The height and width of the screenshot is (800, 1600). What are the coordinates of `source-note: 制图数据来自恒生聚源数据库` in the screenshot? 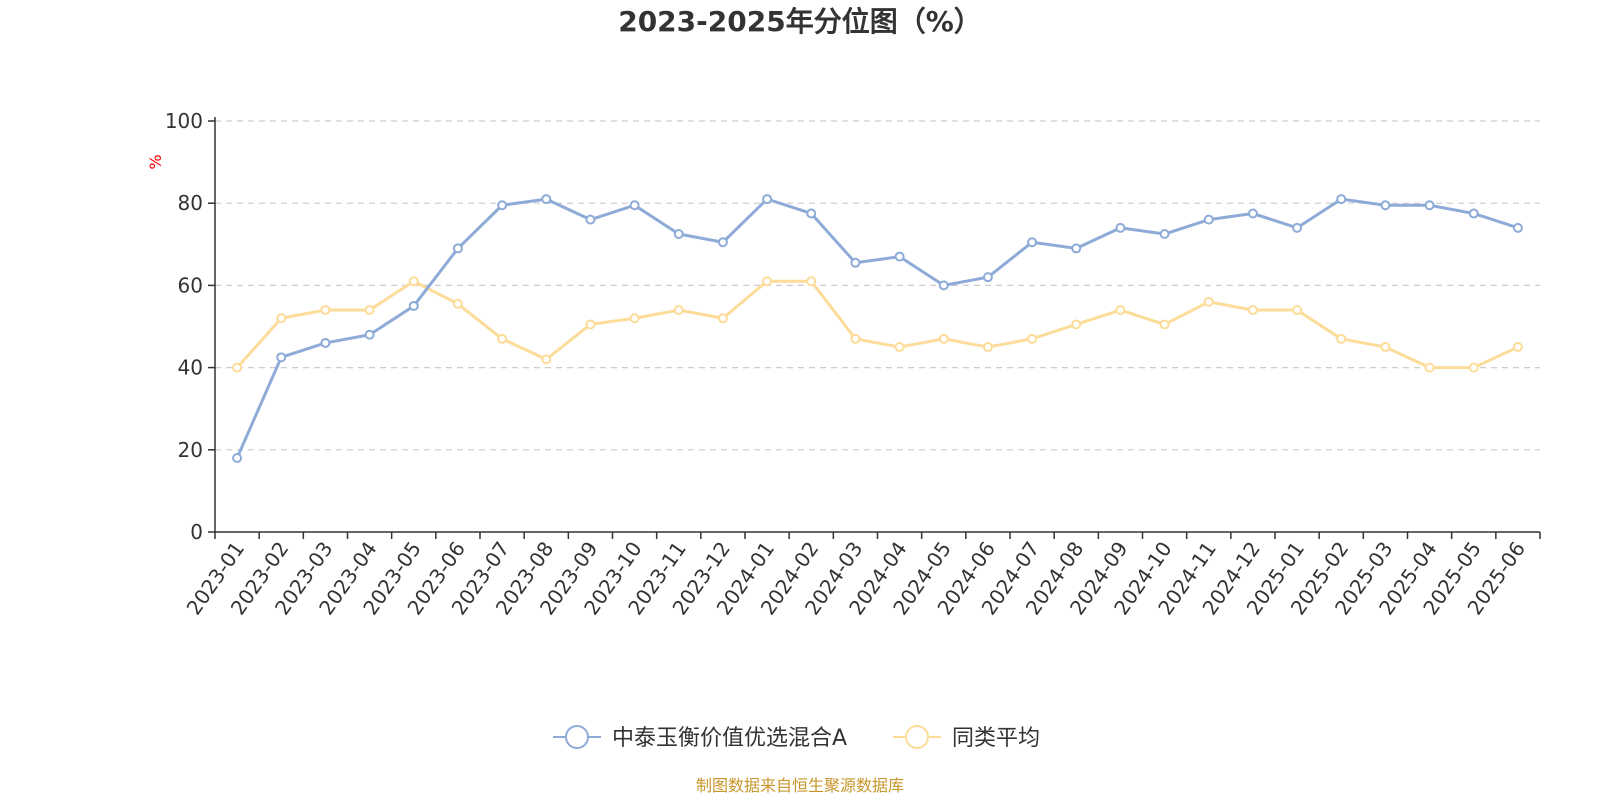 It's located at (799, 785).